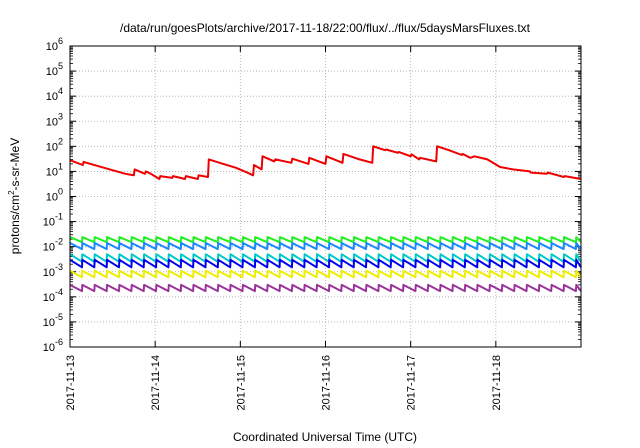 The width and height of the screenshot is (640, 448). I want to click on y-tick-label: 10⁻⁵, so click(53, 320).